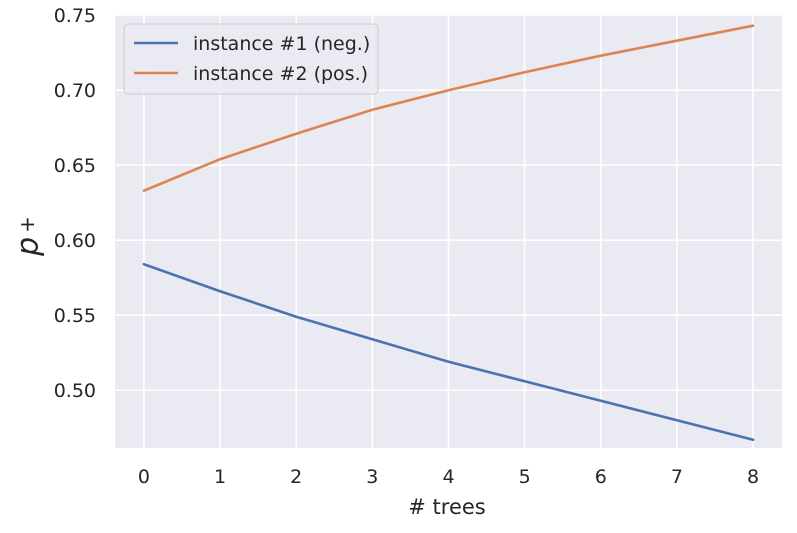 The width and height of the screenshot is (797, 533). What do you see at coordinates (281, 44) in the screenshot?
I see `legend-label-instance-1: instance #1 (neg.)` at bounding box center [281, 44].